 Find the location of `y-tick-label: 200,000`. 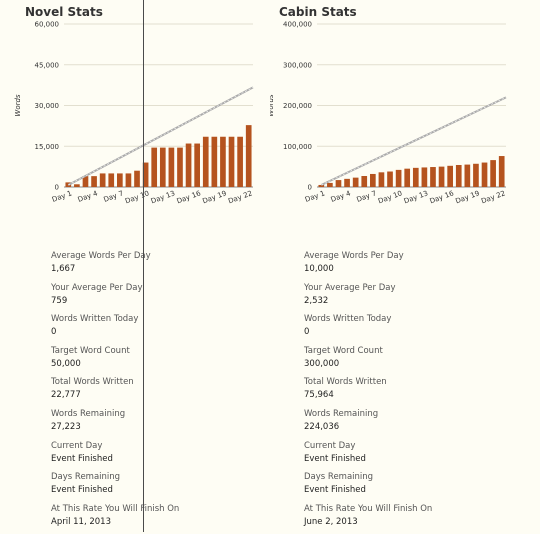

y-tick-label: 200,000 is located at coordinates (297, 106).